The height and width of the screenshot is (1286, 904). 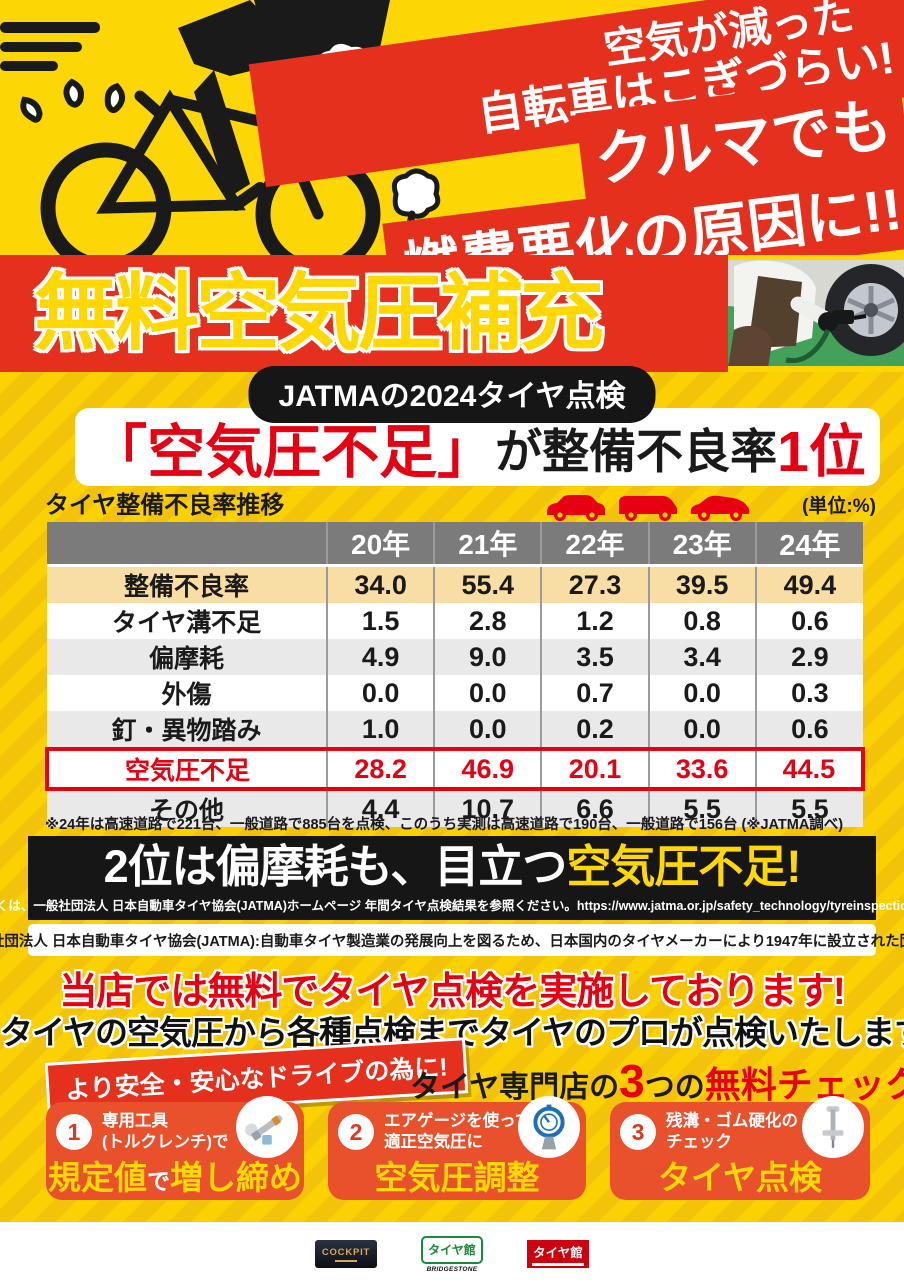 What do you see at coordinates (720, 508) in the screenshot?
I see `hatchback-car-icon` at bounding box center [720, 508].